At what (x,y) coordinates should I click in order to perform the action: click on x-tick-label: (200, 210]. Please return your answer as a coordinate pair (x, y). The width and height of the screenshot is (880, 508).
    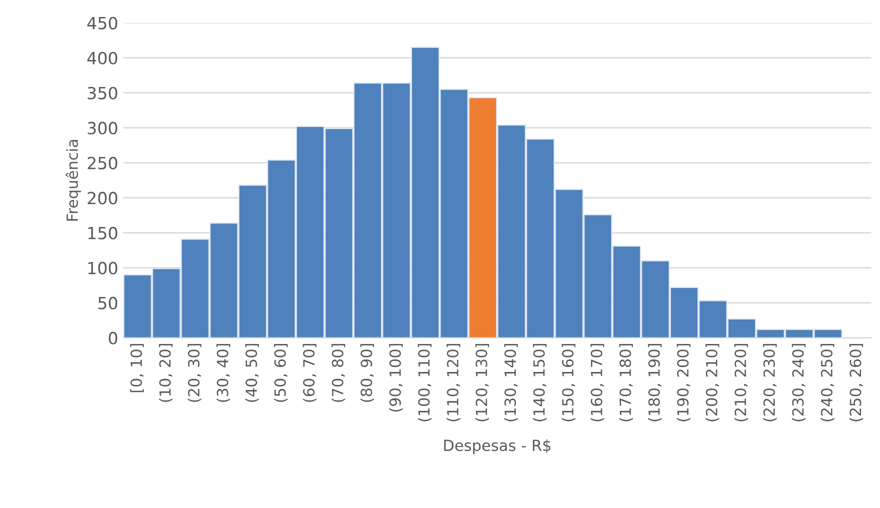
    Looking at the image, I should click on (713, 383).